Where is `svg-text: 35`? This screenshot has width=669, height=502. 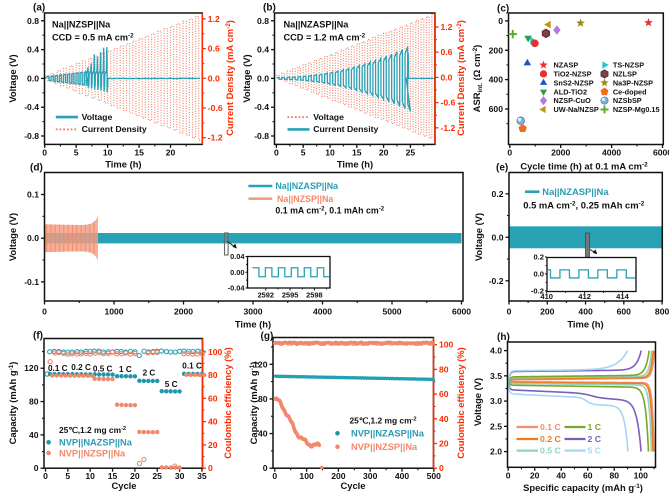
svg-text: 35 is located at coordinates (202, 476).